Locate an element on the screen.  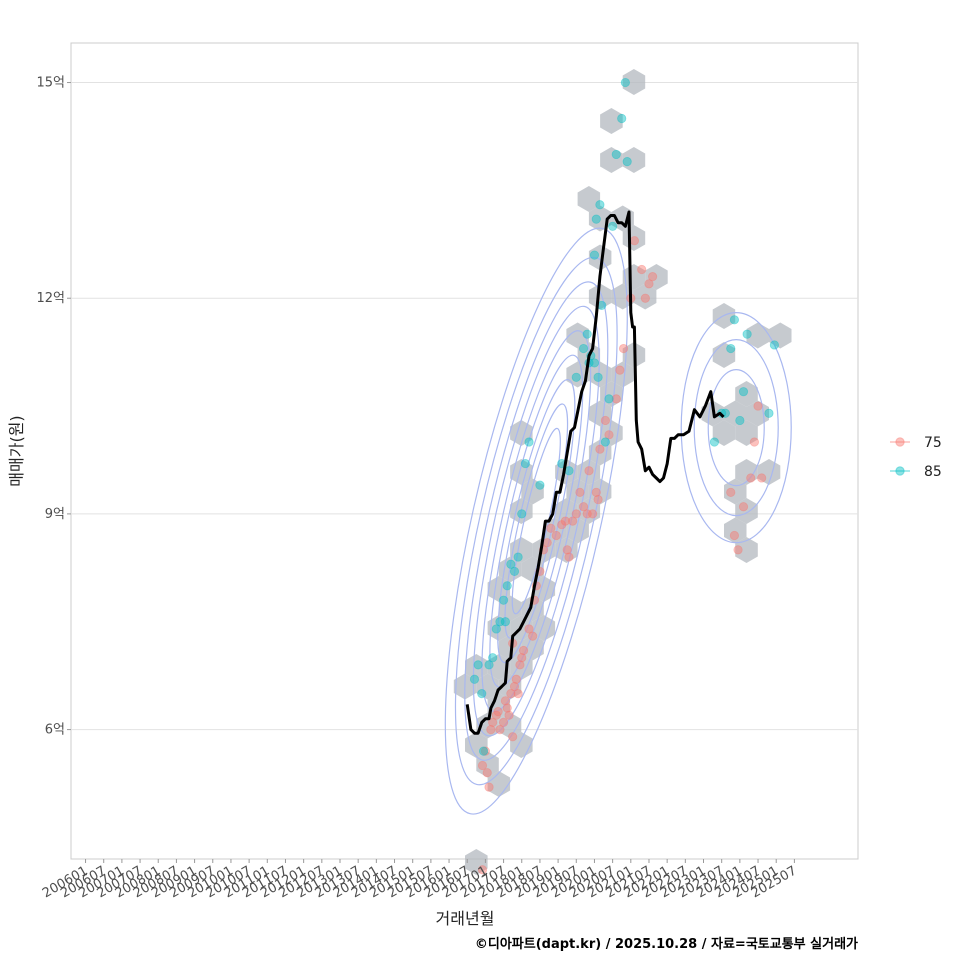
y-axis-title: 매매가(원) is located at coordinates (16, 450).